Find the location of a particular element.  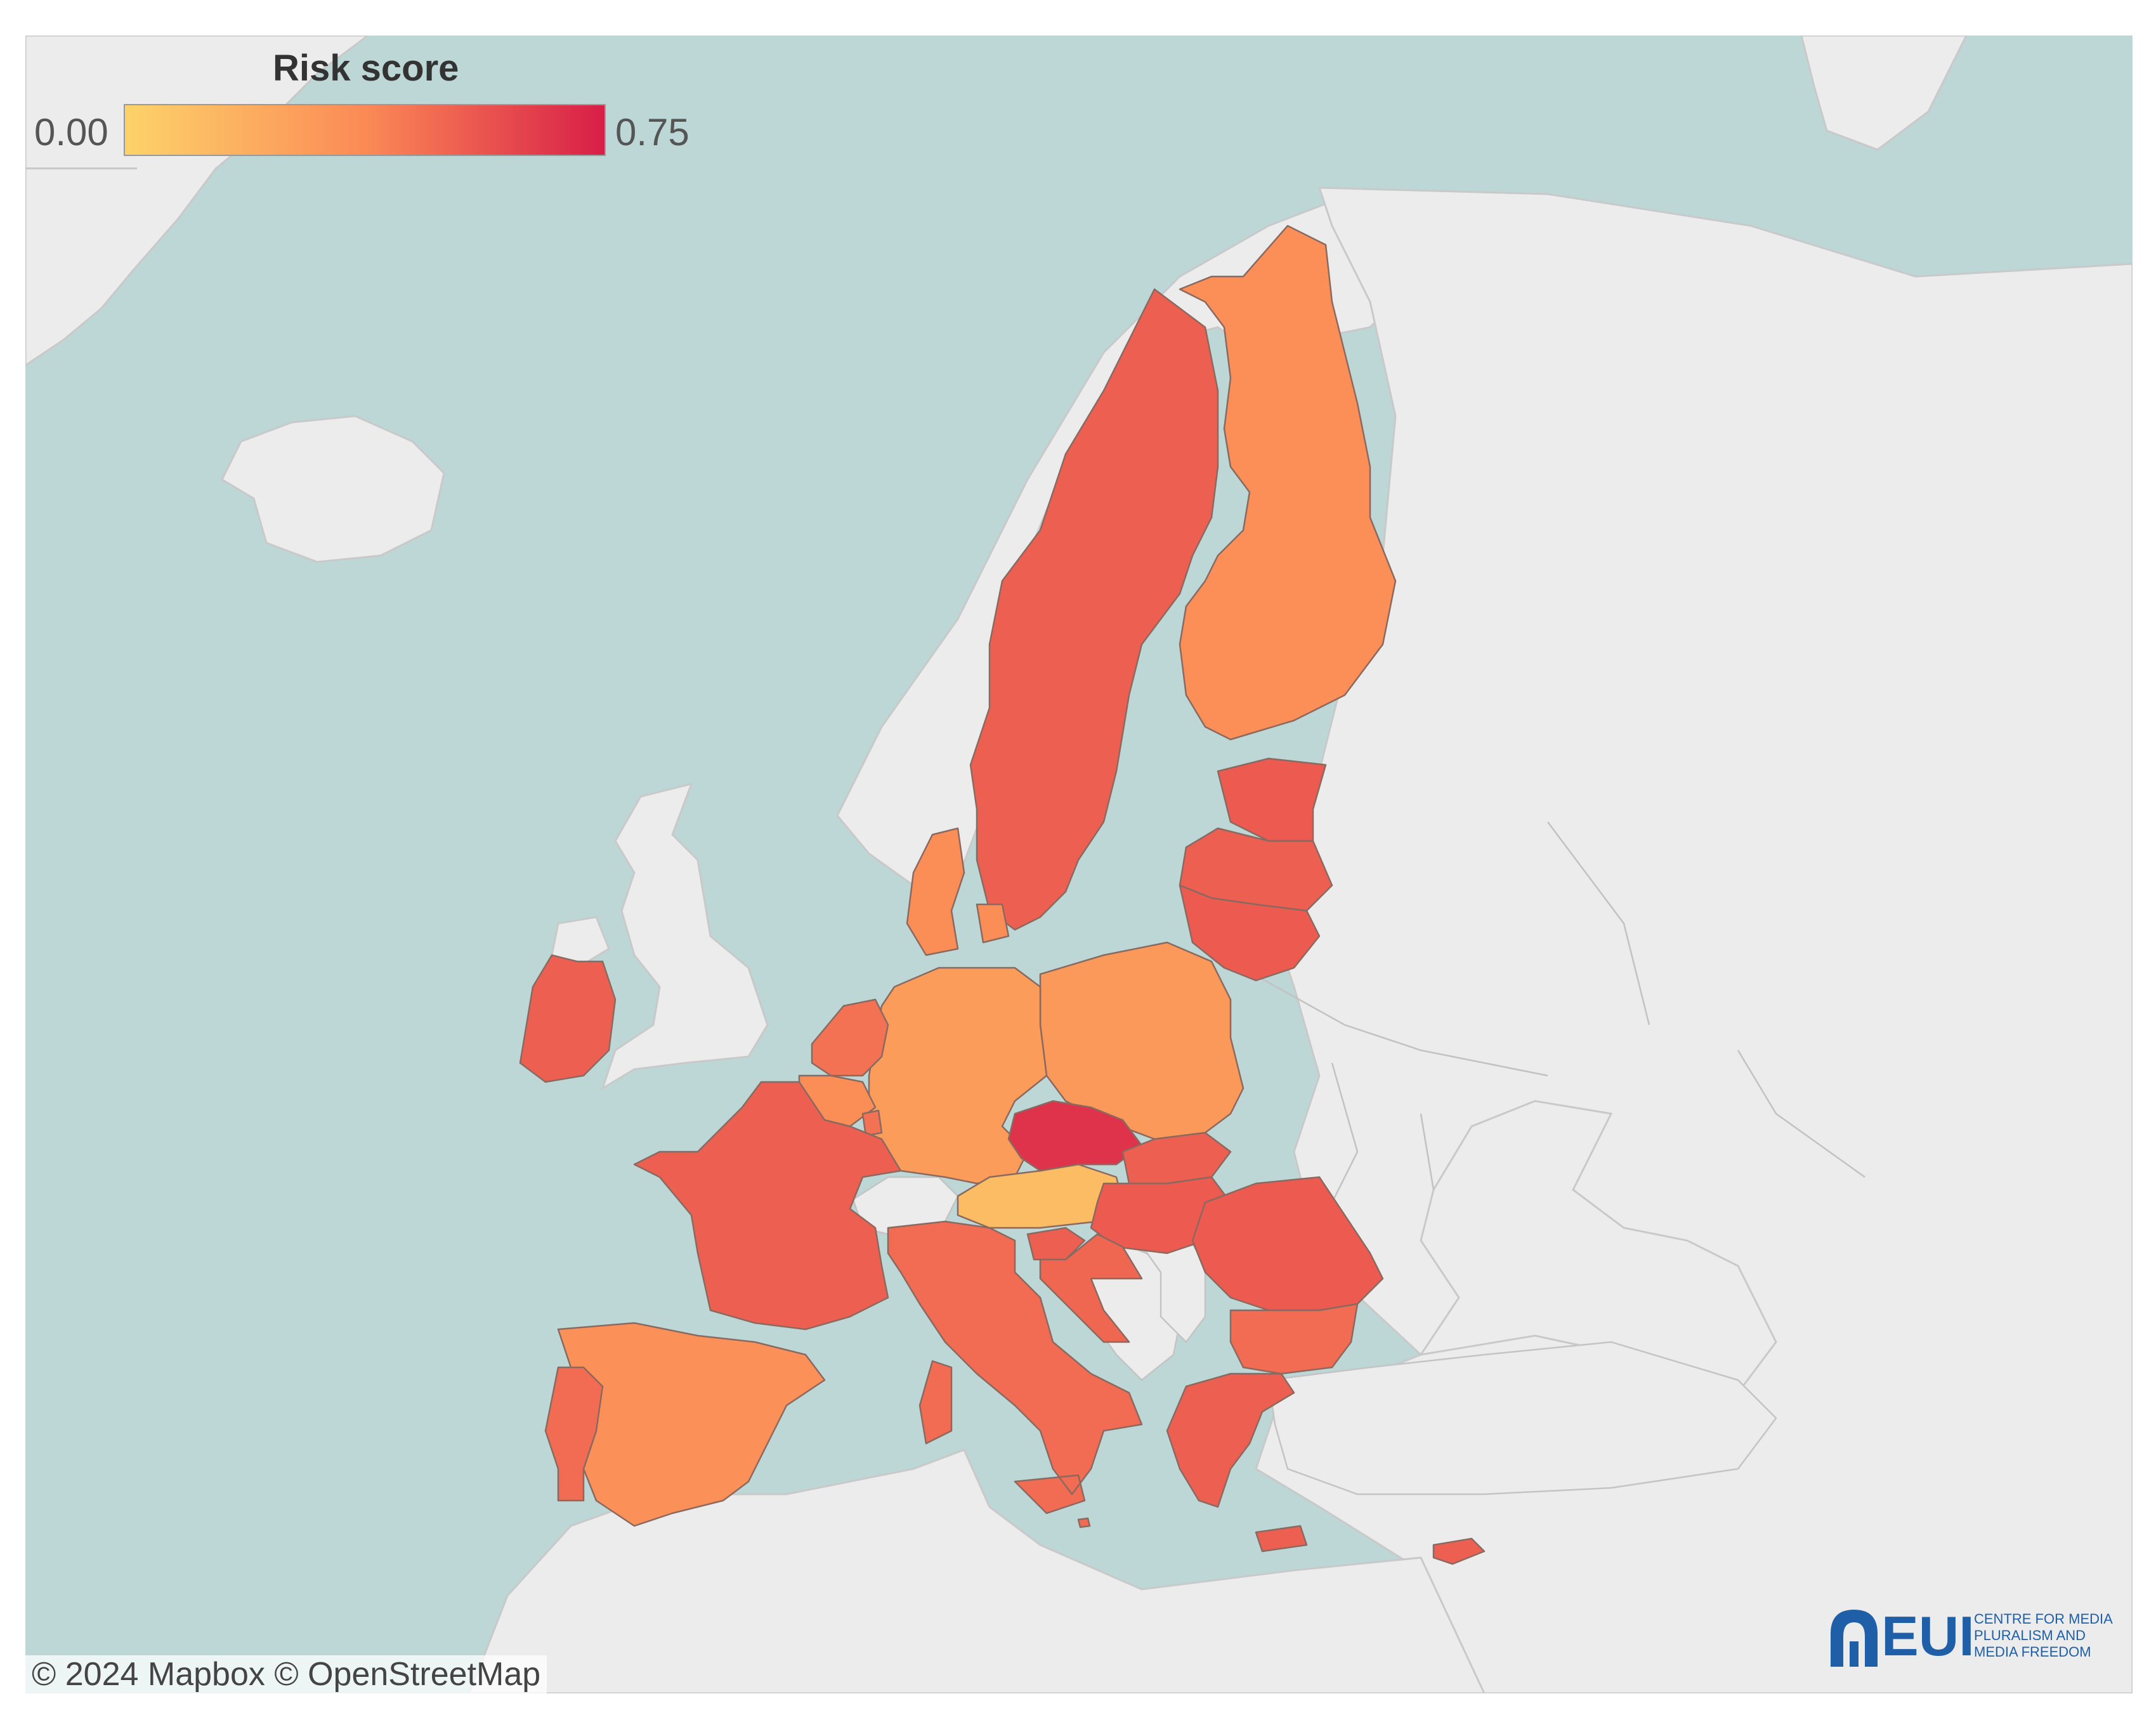

country-ireland is located at coordinates (568, 1018).